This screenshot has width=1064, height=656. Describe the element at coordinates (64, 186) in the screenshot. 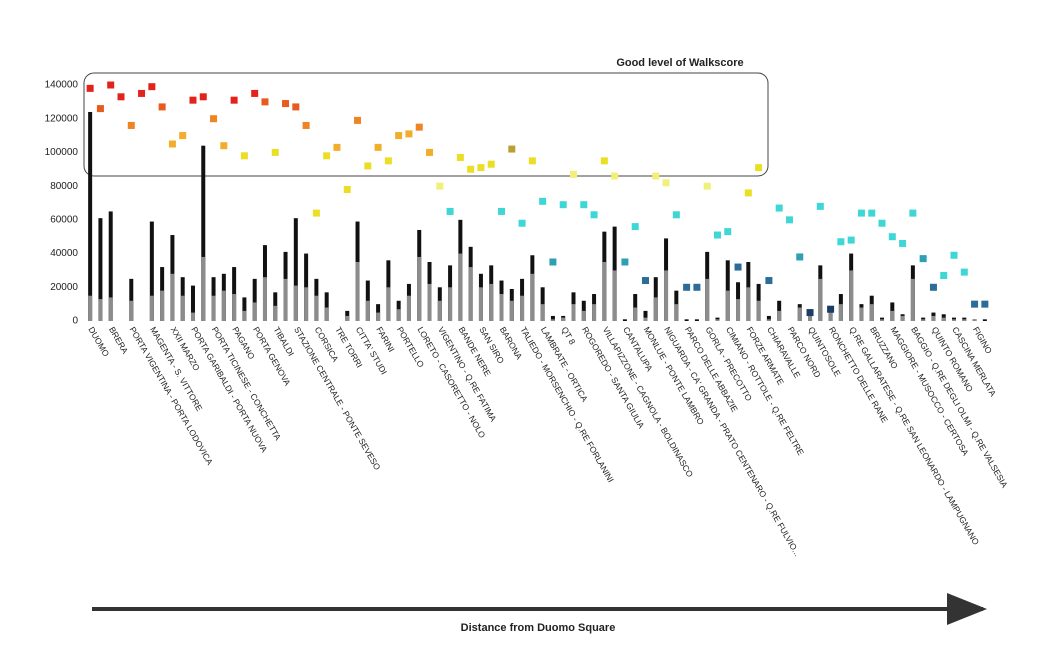

I see `y-tick-label: 80000` at that location.